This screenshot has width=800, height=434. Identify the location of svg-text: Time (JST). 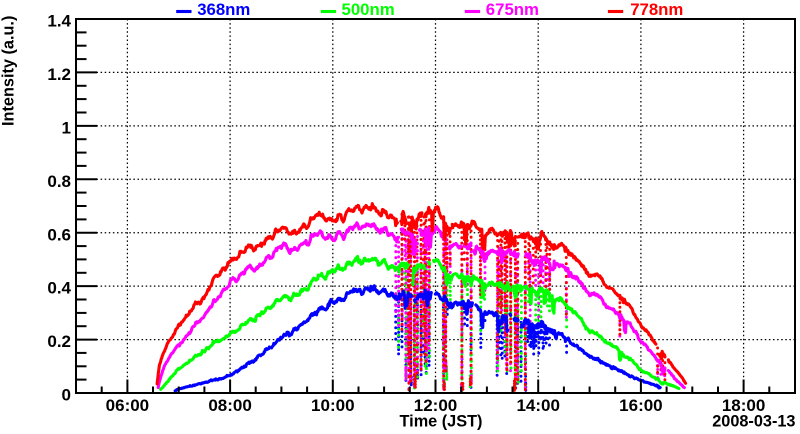
(441, 421).